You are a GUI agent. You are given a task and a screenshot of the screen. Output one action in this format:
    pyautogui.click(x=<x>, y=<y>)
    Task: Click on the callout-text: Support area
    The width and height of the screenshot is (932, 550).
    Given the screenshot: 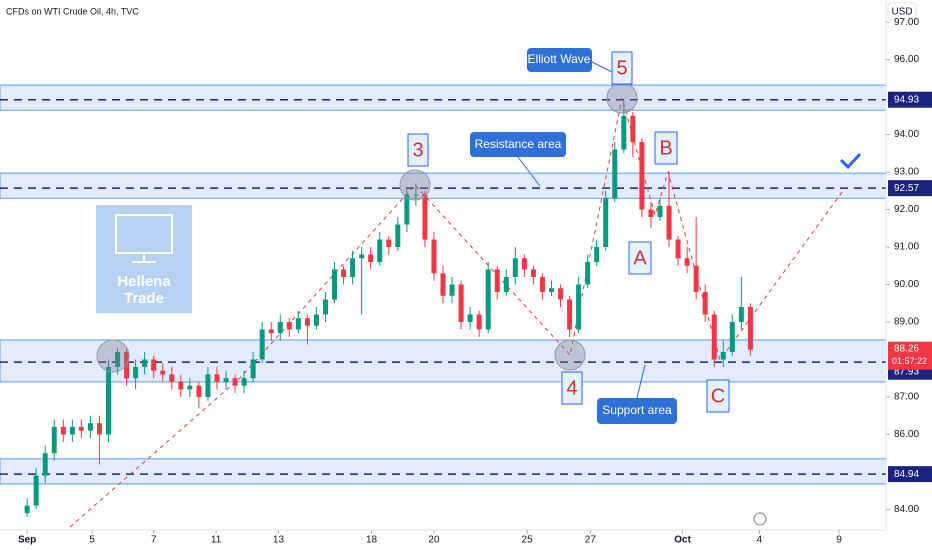 What is the action you would take?
    pyautogui.click(x=637, y=410)
    